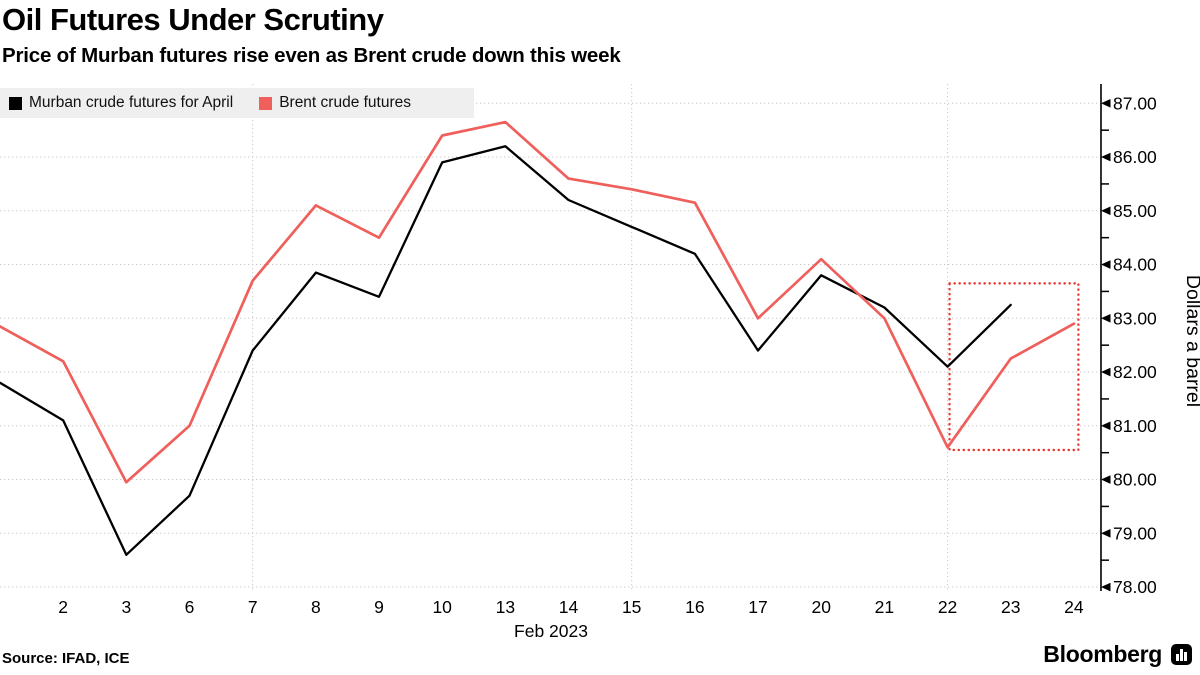 The image size is (1200, 675). Describe the element at coordinates (1135, 426) in the screenshot. I see `y-tick-label: 81.00` at that location.